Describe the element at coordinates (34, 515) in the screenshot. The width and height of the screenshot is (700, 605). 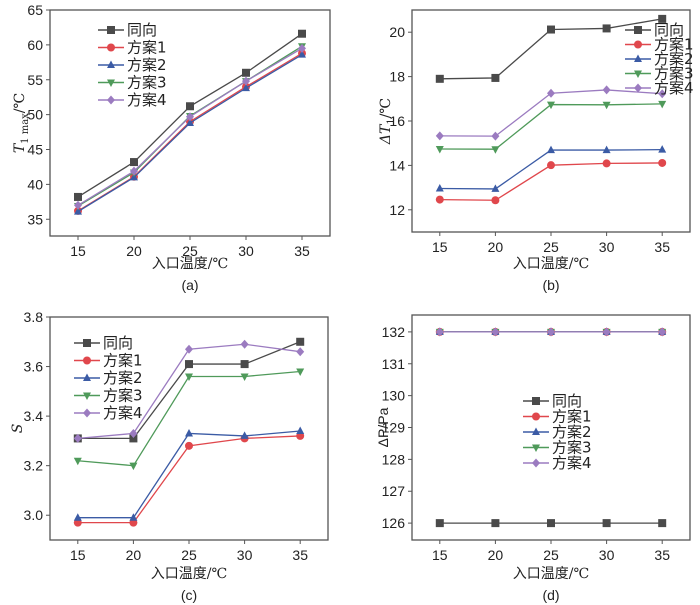
I see `y-tick-label: 3.0` at that location.